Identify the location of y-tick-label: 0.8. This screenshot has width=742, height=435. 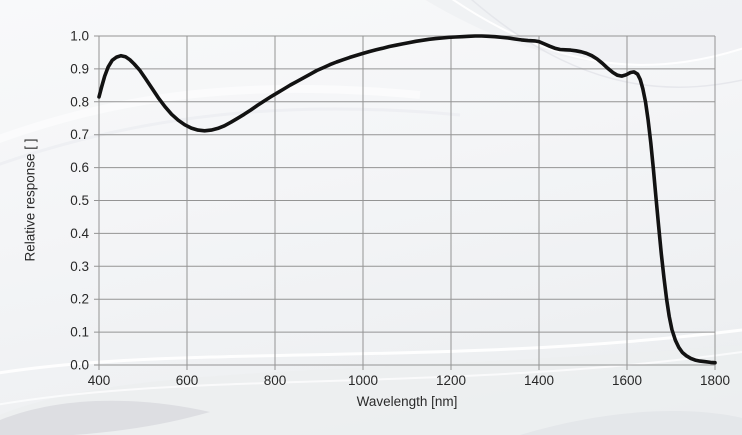
(79, 101).